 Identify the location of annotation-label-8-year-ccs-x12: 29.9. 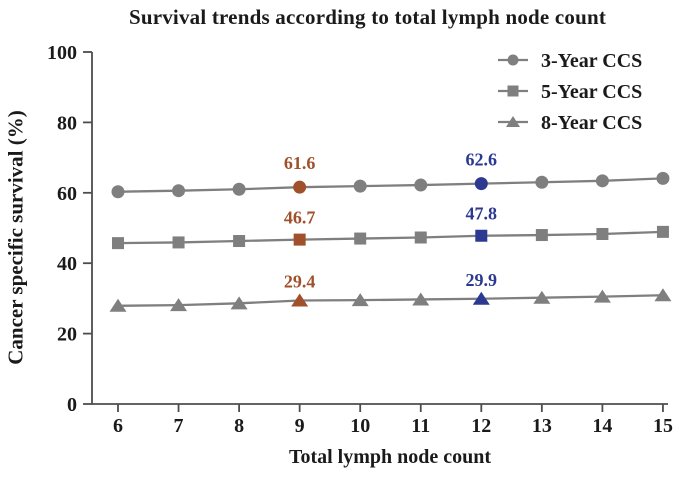
(482, 280).